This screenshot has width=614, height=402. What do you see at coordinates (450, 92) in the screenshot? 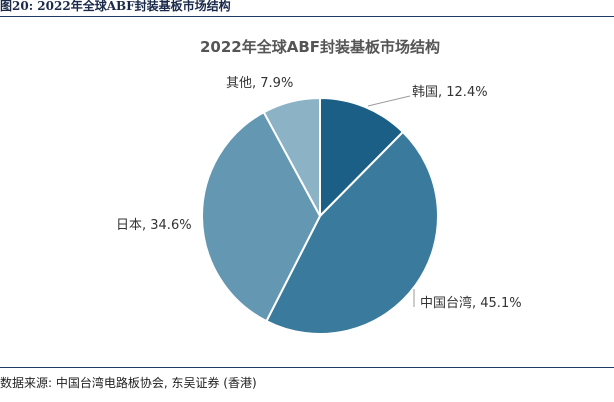
I see `slice-label-1: 韩国, 12.4%` at bounding box center [450, 92].